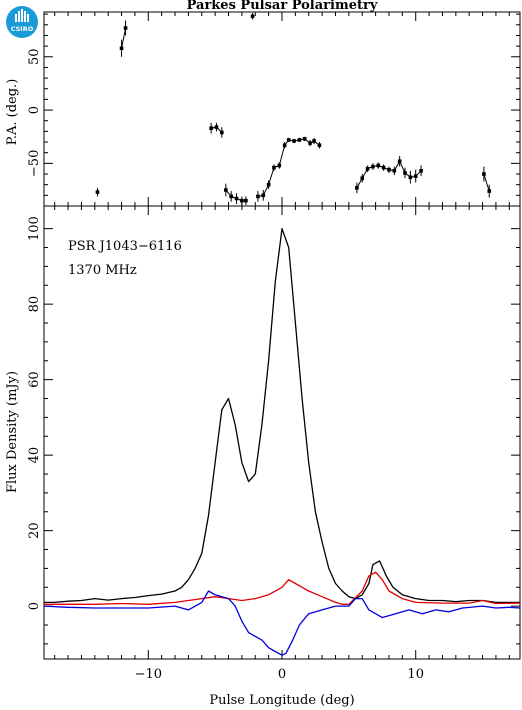 The image size is (522, 710). Describe the element at coordinates (282, 6) in the screenshot. I see `chart-title: Parkes Pulsar Polarimetry` at that location.